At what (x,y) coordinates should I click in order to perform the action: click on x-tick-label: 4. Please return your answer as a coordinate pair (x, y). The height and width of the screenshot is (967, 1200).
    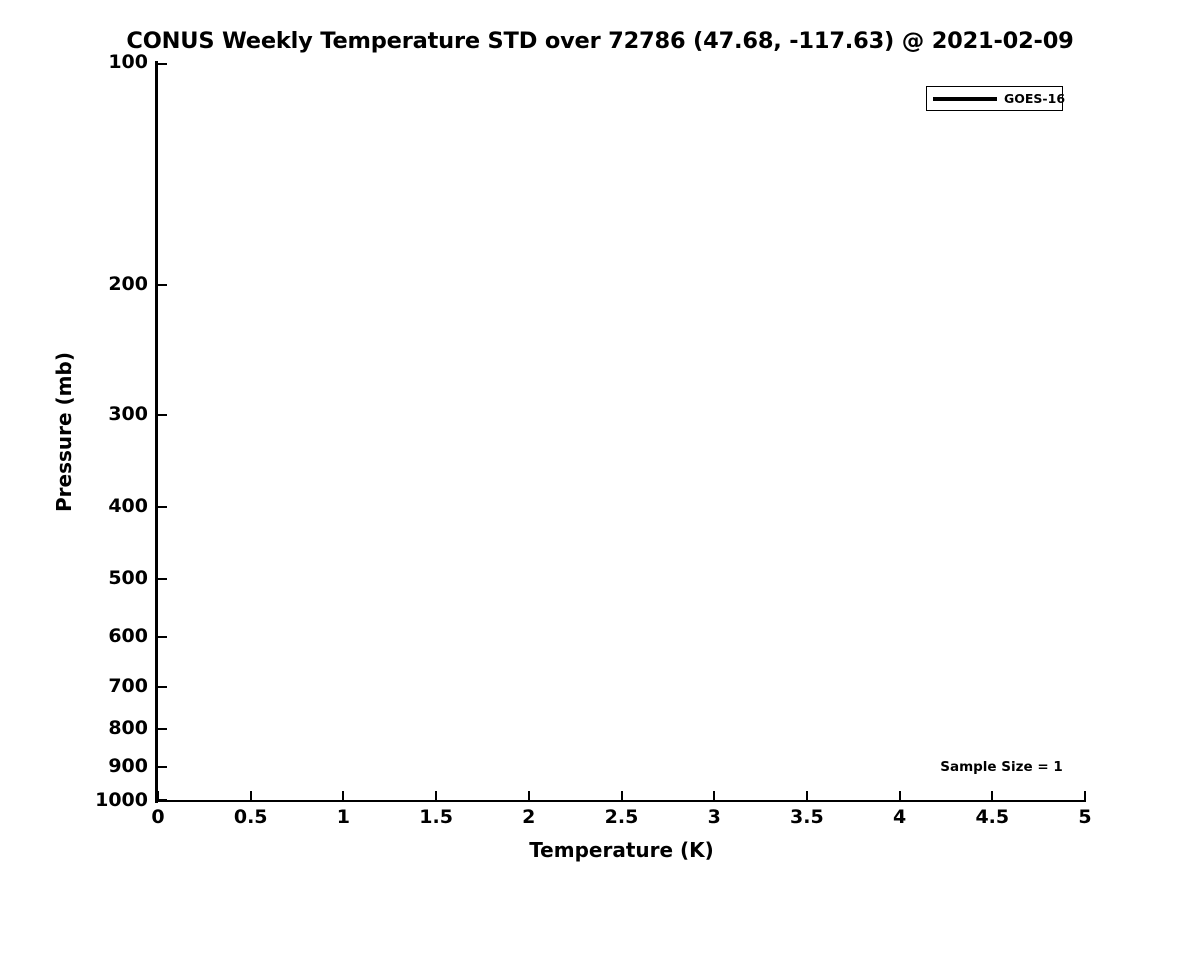
    Looking at the image, I should click on (899, 817).